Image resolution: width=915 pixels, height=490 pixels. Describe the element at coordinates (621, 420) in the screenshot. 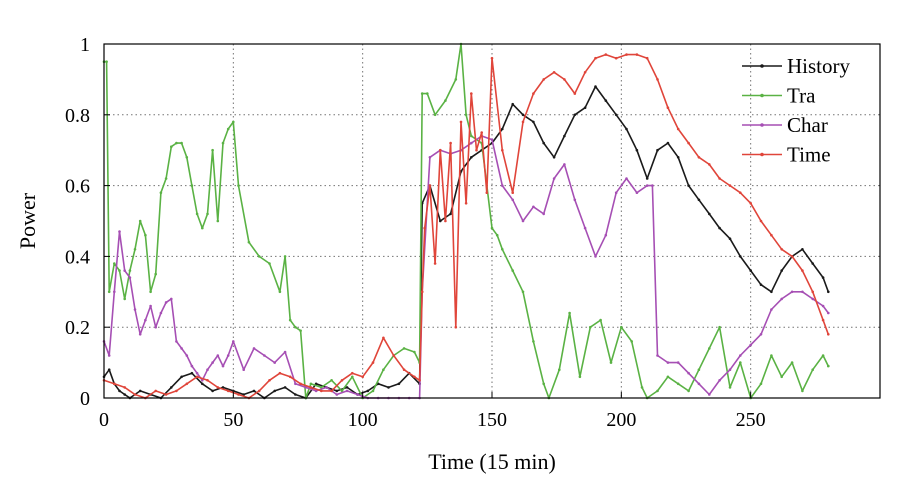

I see `x-tick-label: 200` at that location.